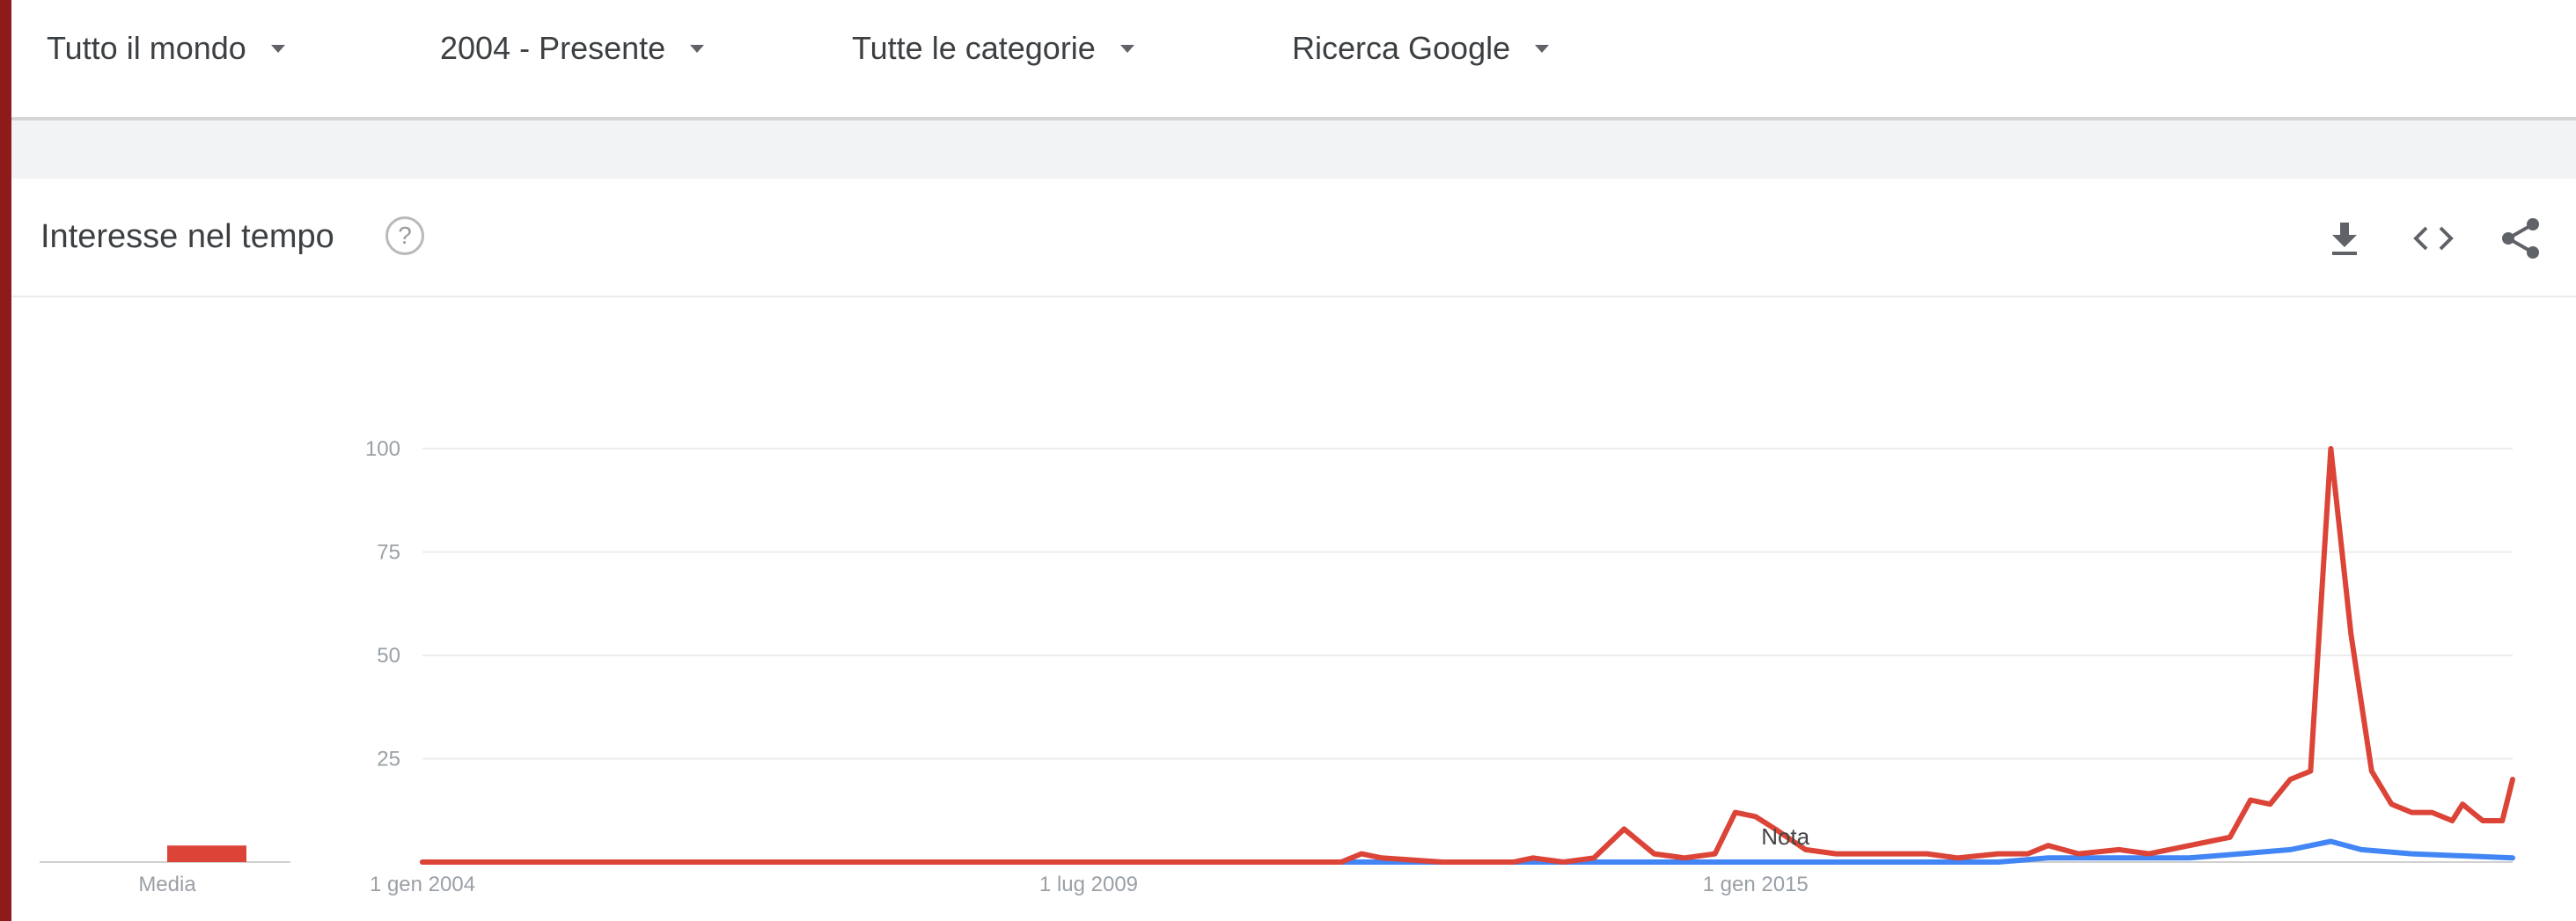 This screenshot has width=2576, height=921. I want to click on left-accent-bar, so click(5, 460).